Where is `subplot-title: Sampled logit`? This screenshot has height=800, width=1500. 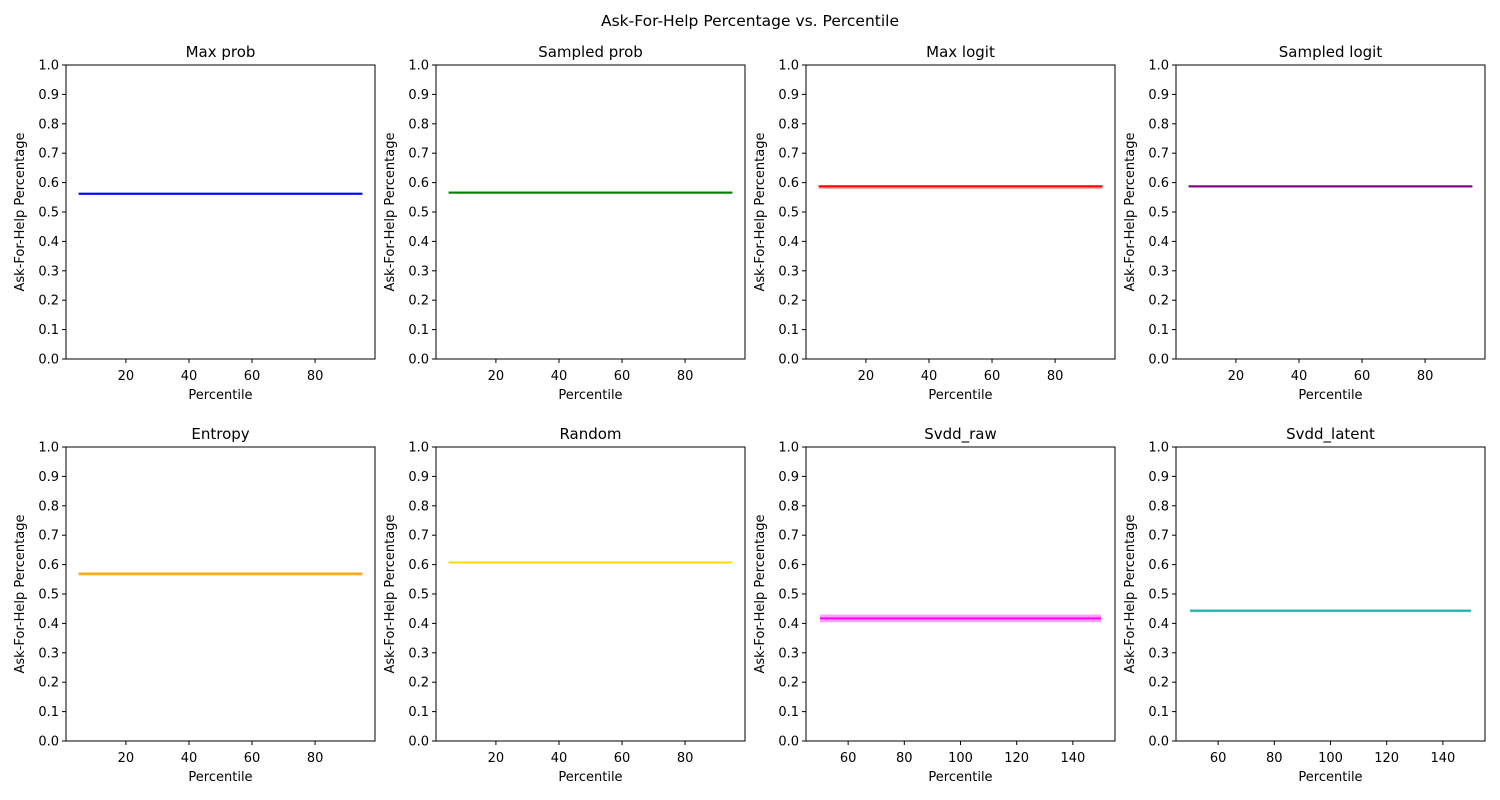
subplot-title: Sampled logit is located at coordinates (1331, 52).